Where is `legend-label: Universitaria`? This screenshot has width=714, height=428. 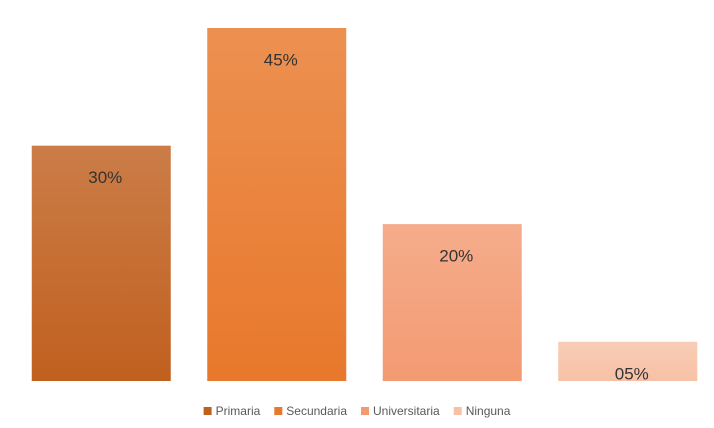
legend-label: Universitaria is located at coordinates (406, 411).